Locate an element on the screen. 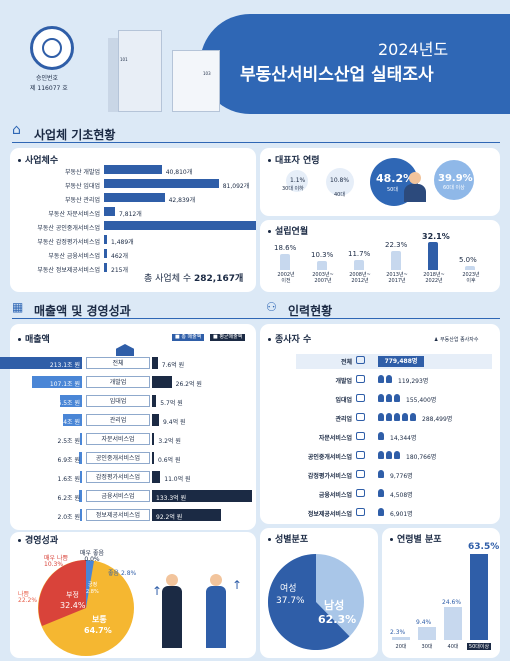 Image resolution: width=510 pixels, height=661 pixels. business-row-label: 부동산 정보제공서비스업 is located at coordinates (68, 270).